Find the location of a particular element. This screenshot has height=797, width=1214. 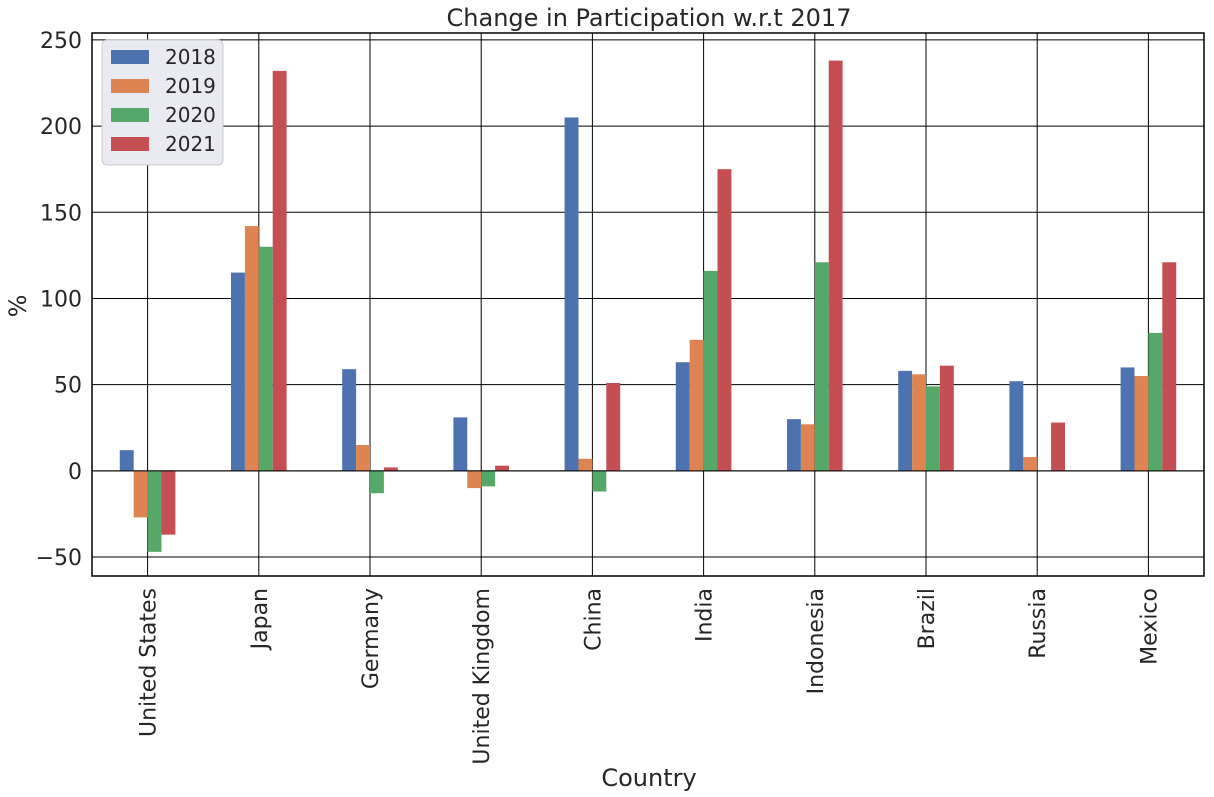

bar-2021-china is located at coordinates (613, 426).